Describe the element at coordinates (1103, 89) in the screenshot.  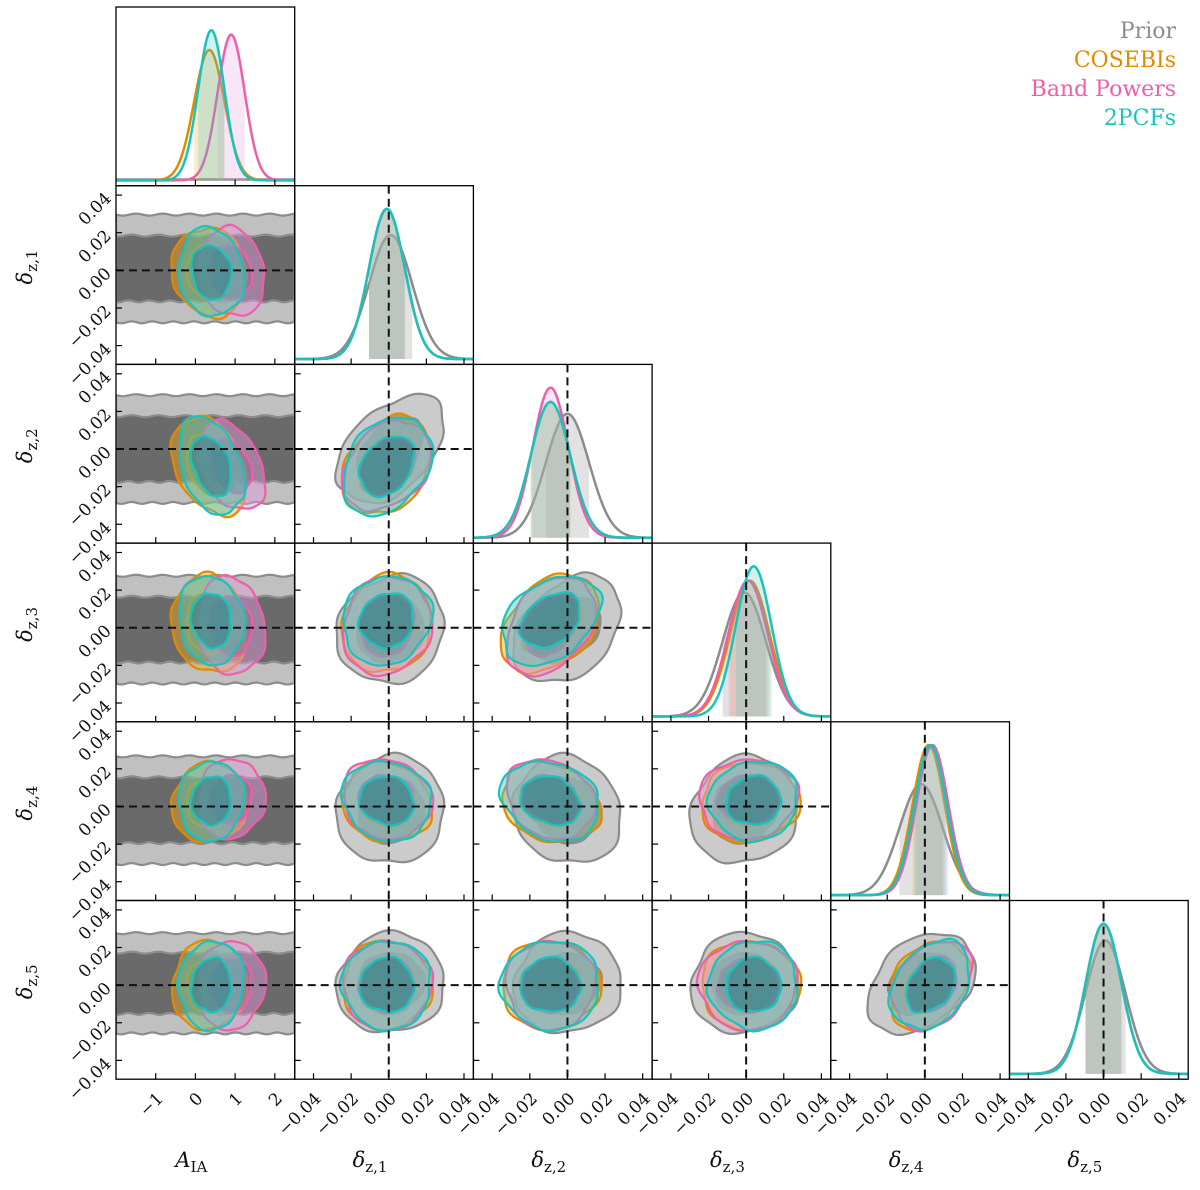
I see `legend-band-powers: Band Powers` at that location.